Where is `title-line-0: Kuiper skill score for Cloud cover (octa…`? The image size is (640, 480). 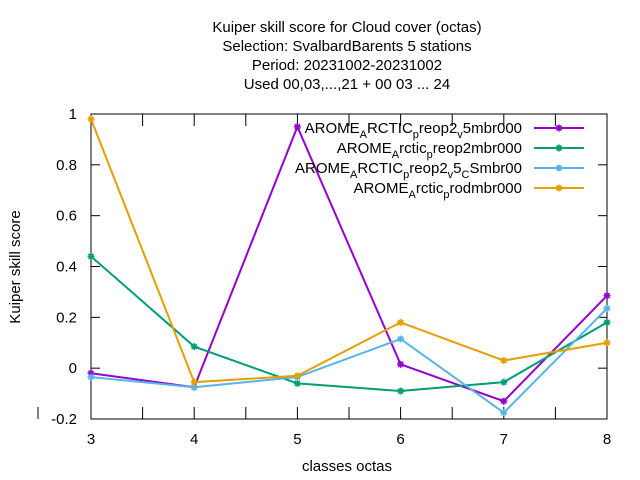
title-line-0: Kuiper skill score for Cloud cover (octa… is located at coordinates (346, 27).